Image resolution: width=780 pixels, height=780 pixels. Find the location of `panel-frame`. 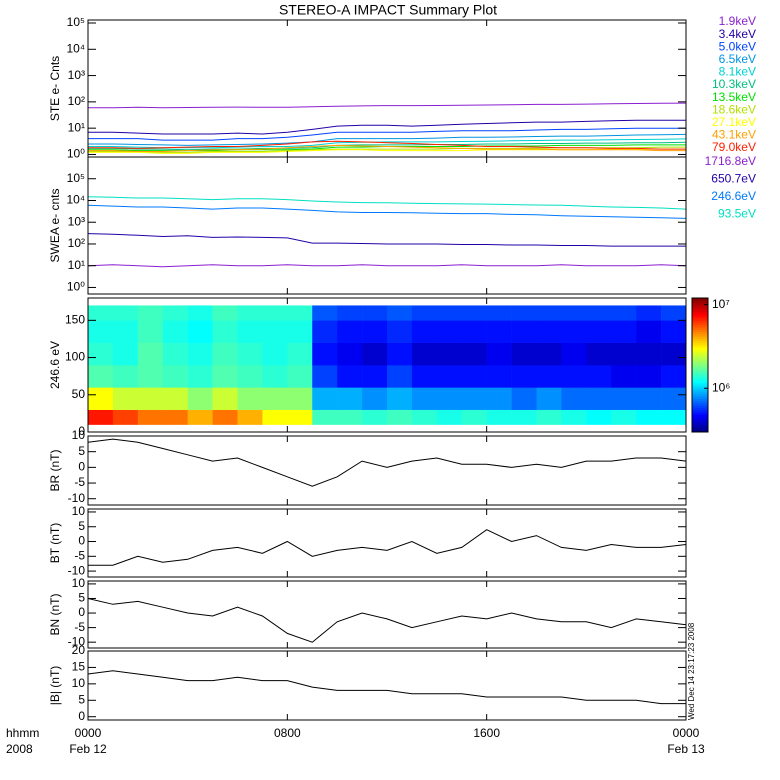

panel-frame is located at coordinates (387, 543).